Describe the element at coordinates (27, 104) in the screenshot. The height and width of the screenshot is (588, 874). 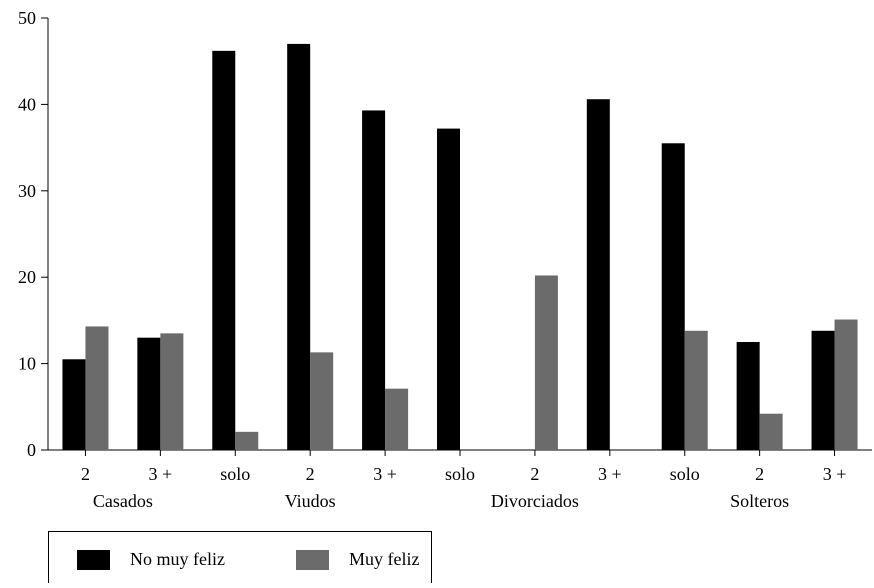
I see `y-tick-label: 40` at that location.